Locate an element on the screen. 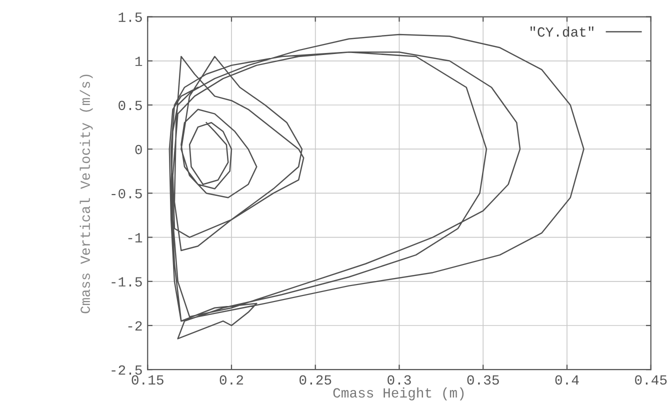 Image resolution: width=671 pixels, height=420 pixels. x-tick-label: 0.35 is located at coordinates (483, 380).